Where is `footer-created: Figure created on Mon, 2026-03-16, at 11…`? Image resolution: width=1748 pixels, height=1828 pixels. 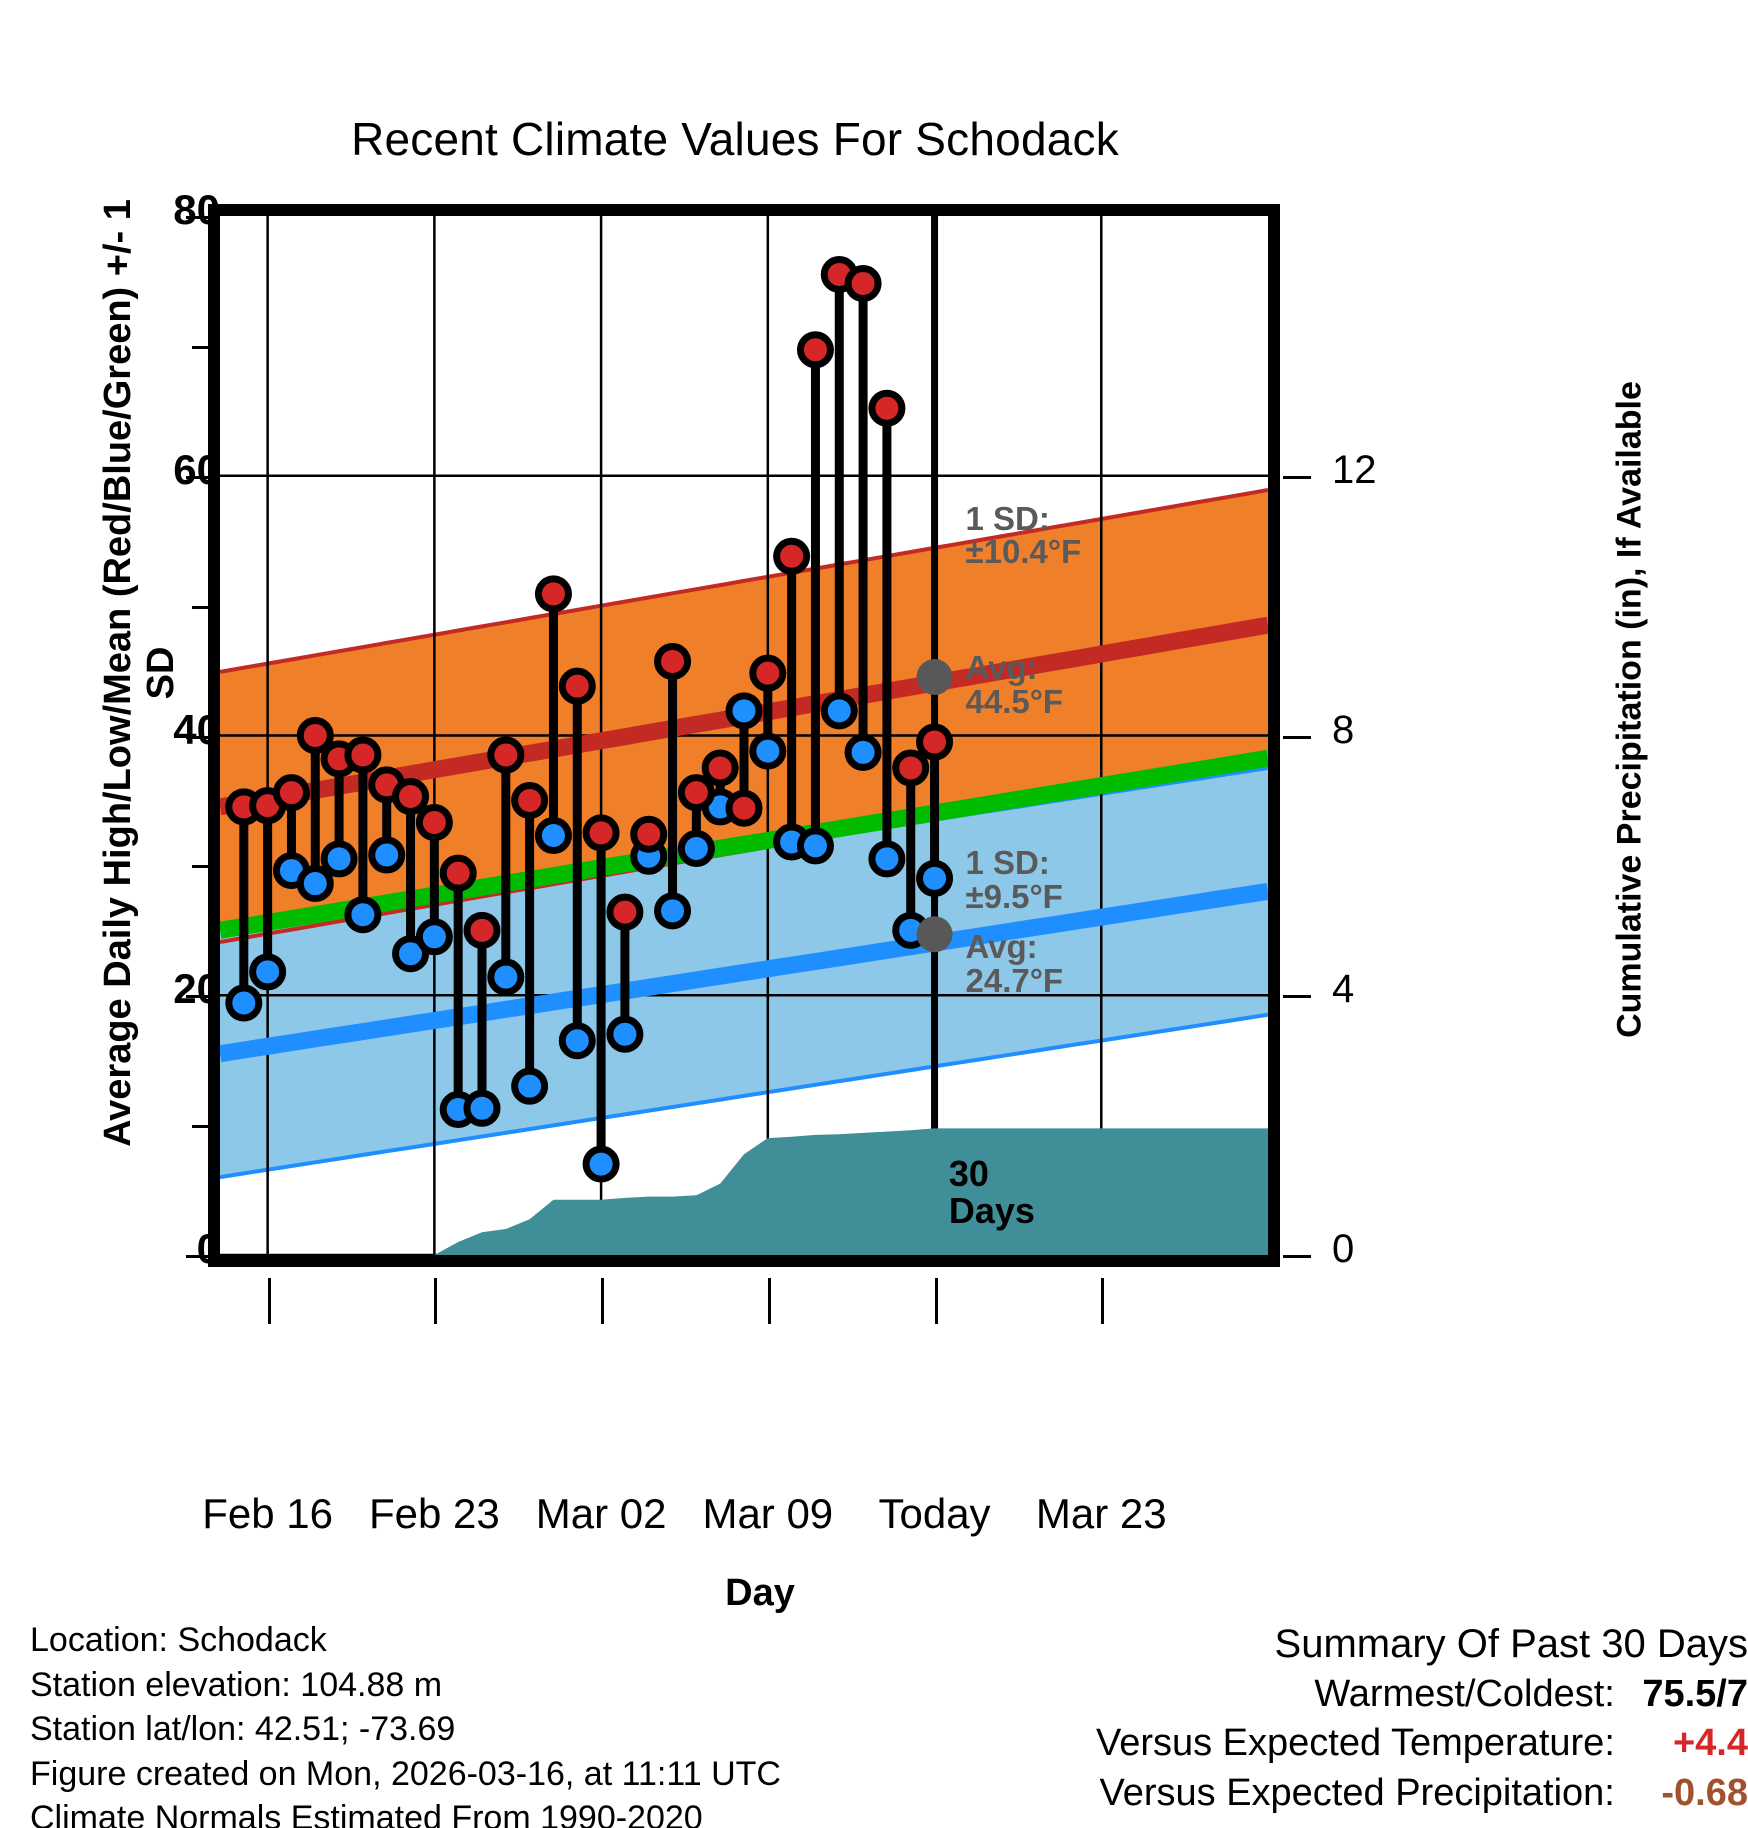
footer-created: Figure created on Mon, 2026-03-16, at 11… is located at coordinates (405, 1773).